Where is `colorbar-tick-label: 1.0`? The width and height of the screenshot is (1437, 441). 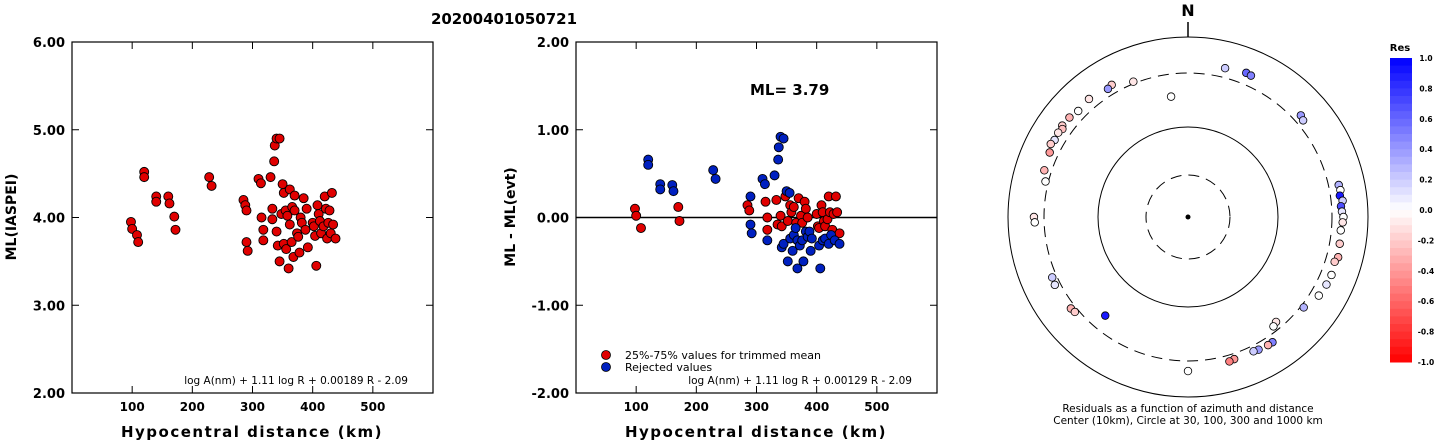 colorbar-tick-label: 1.0 is located at coordinates (1425, 58).